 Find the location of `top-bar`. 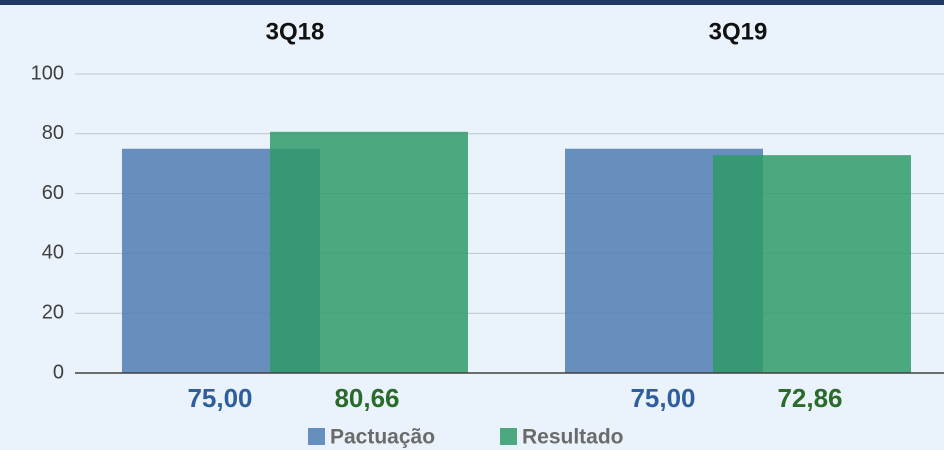

top-bar is located at coordinates (472, 2).